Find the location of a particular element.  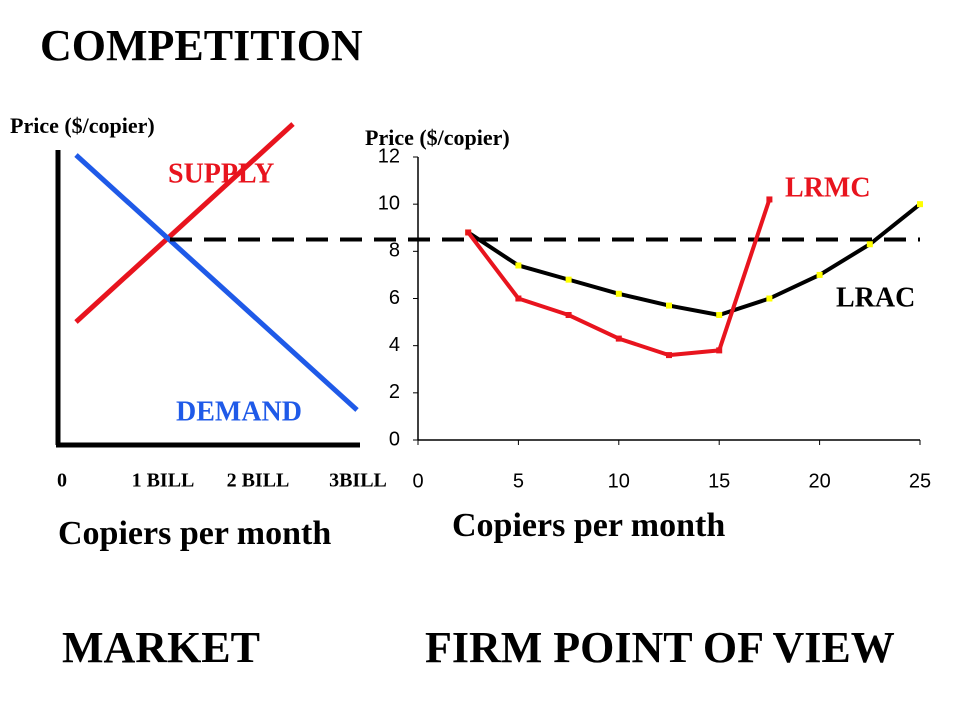

y-tick-label: 4 is located at coordinates (394, 345).